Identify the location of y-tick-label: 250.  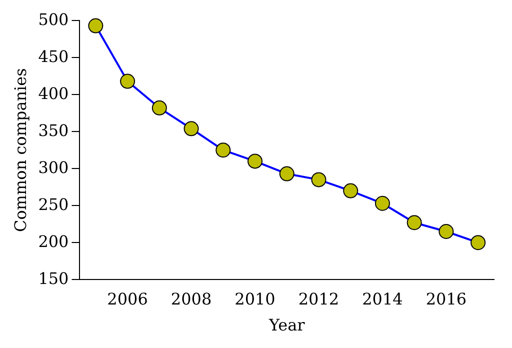
(53, 204).